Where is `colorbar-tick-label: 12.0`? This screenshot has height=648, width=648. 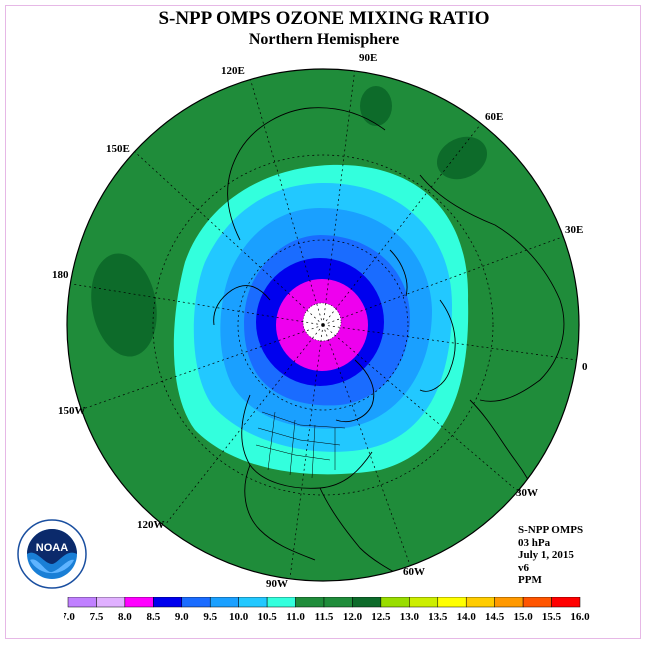 colorbar-tick-label: 12.0 is located at coordinates (353, 617).